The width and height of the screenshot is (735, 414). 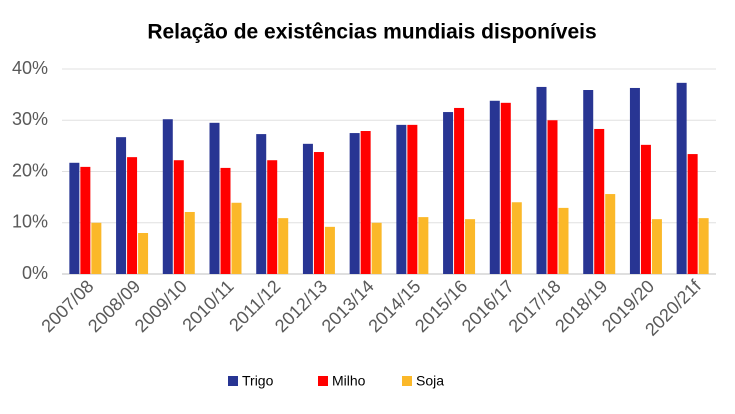 What do you see at coordinates (207, 305) in the screenshot?
I see `x-tick-label: 2010/11` at bounding box center [207, 305].